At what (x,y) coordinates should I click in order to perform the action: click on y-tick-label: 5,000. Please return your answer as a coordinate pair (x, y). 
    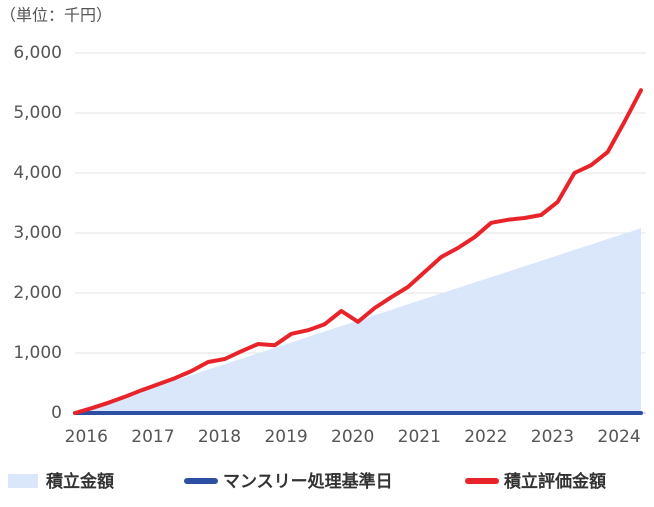
    Looking at the image, I should click on (37, 113).